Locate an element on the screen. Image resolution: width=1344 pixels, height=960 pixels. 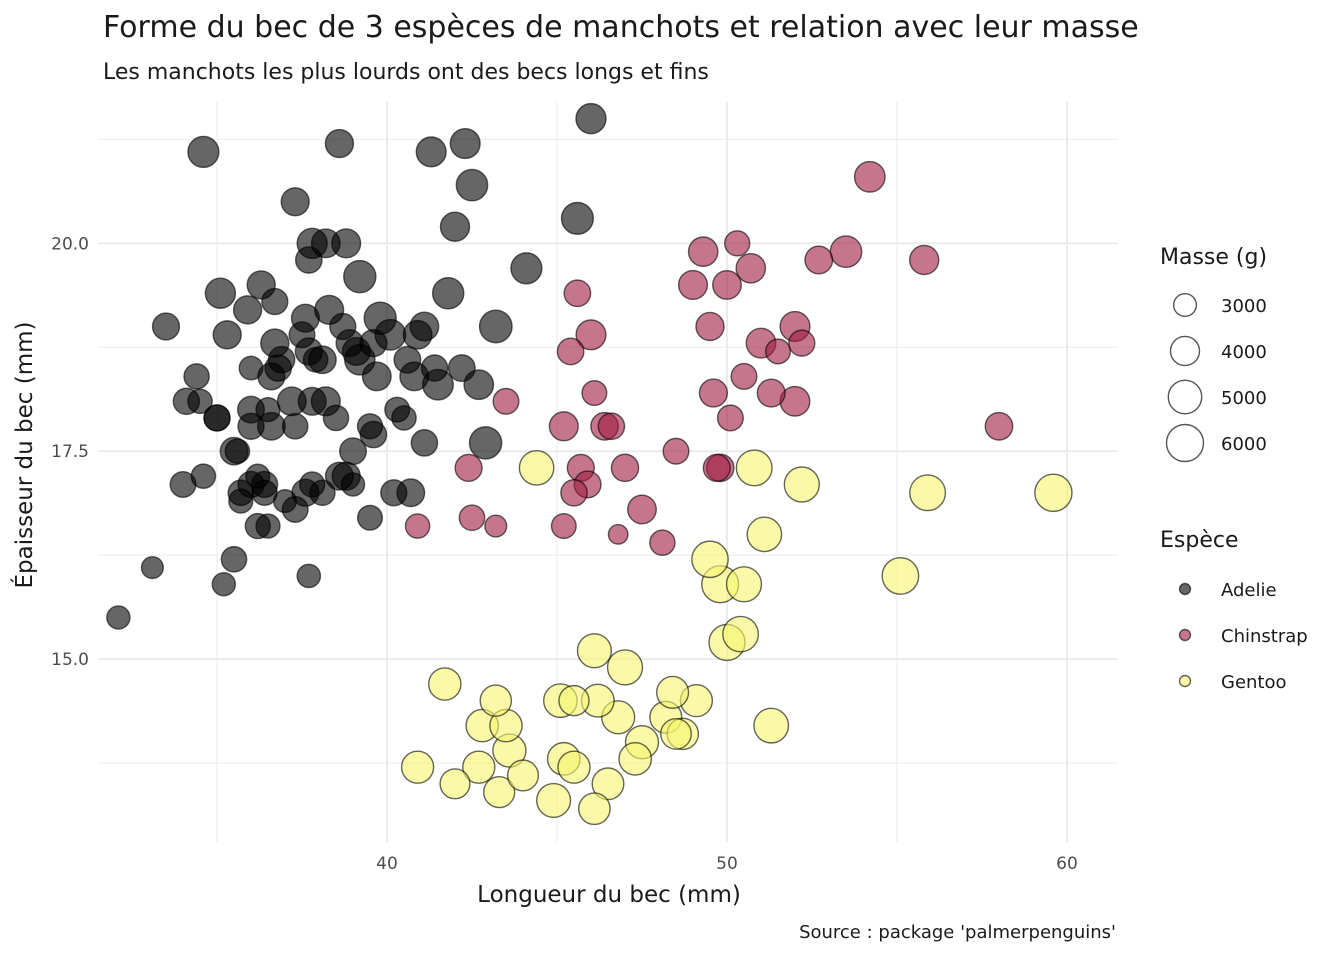
species-legend-label: Adelie is located at coordinates (1249, 590).